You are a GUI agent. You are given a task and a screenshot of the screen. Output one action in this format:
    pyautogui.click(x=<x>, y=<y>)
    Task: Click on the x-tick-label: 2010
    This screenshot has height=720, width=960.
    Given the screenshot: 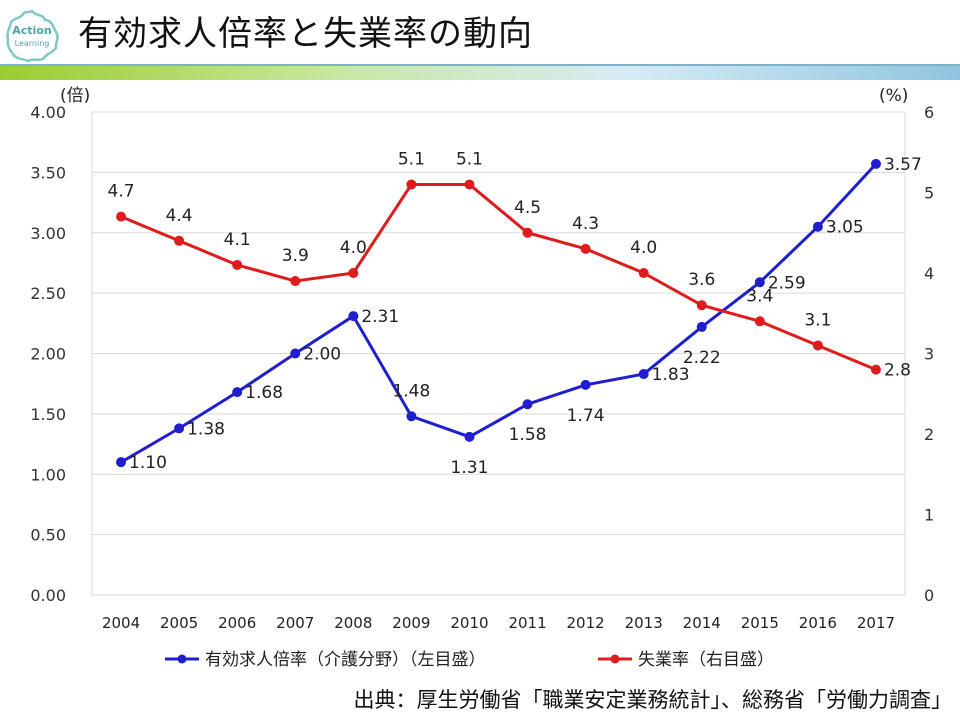 What is the action you would take?
    pyautogui.click(x=469, y=623)
    